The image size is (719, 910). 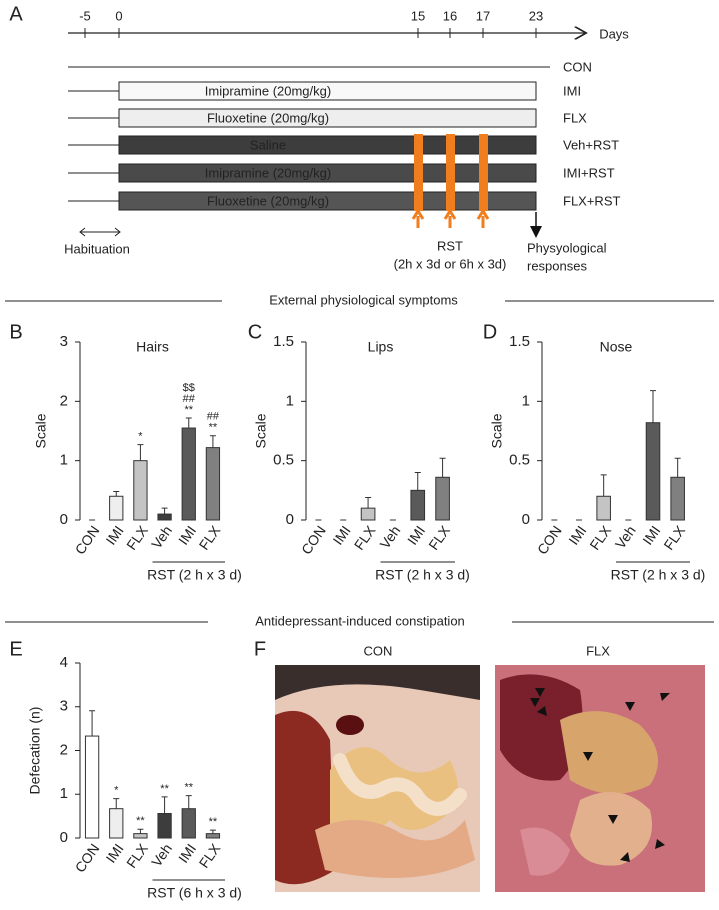 I want to click on response-label: responses, so click(x=557, y=265).